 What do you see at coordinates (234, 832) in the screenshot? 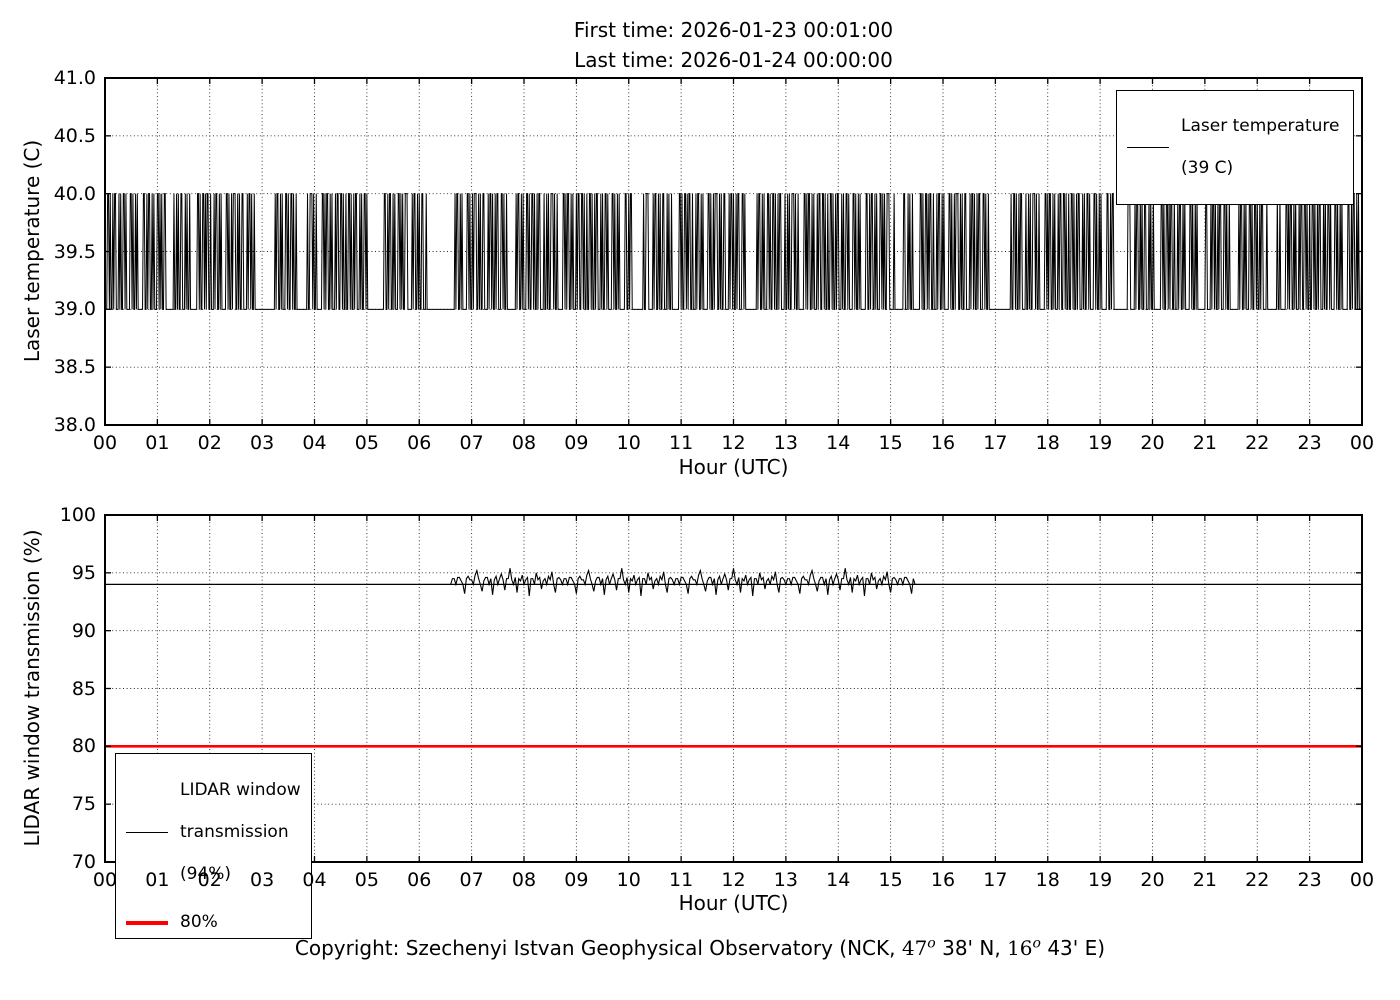
I see `legend-label-line2: transmission` at bounding box center [234, 832].